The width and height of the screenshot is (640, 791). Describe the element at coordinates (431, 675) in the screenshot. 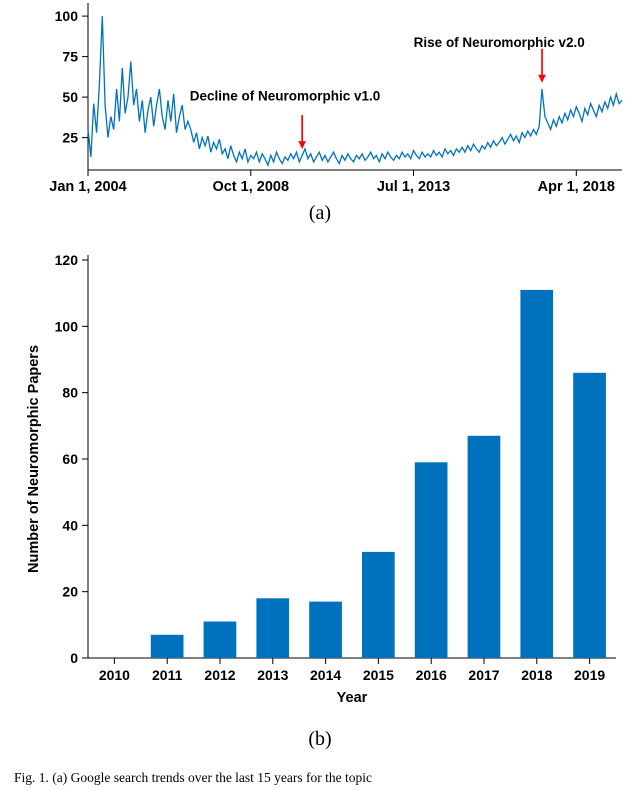

I see `x-tick-label: 2016` at that location.